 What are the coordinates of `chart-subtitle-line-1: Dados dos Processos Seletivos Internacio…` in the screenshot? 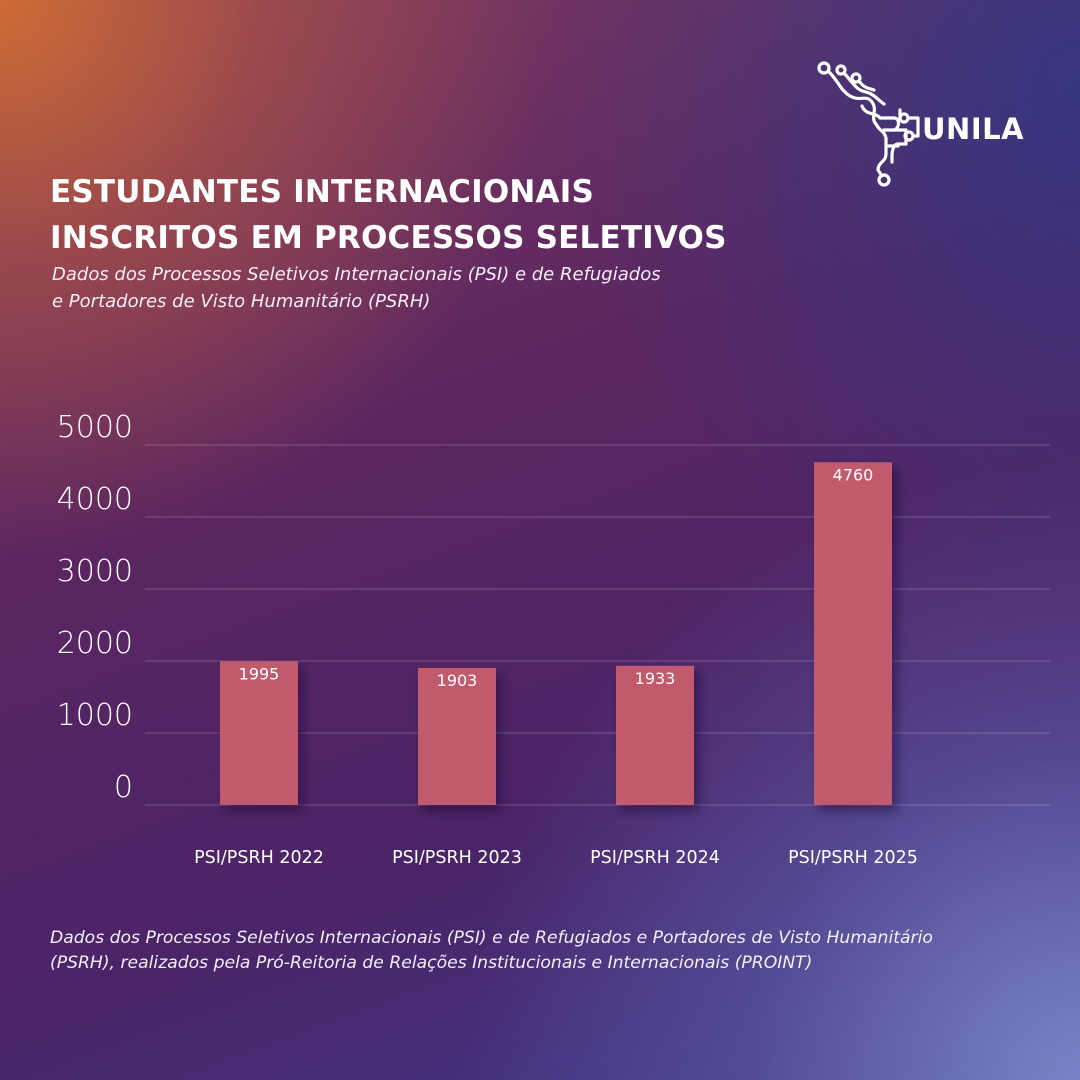 It's located at (356, 274).